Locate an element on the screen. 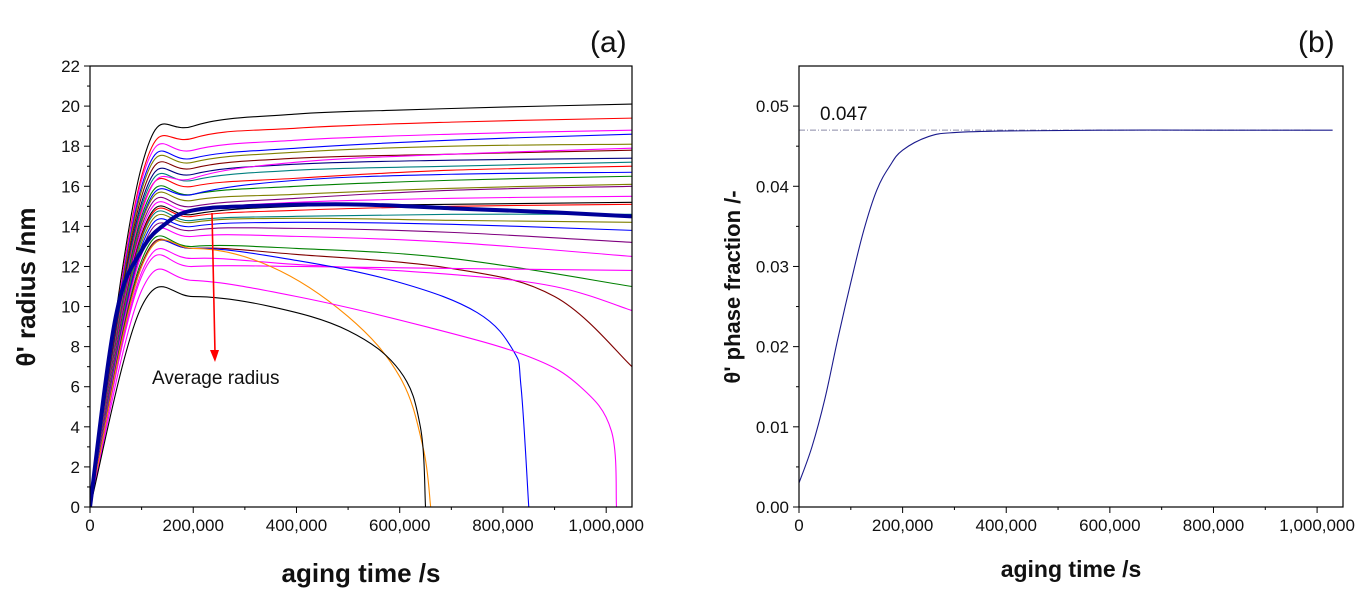 This screenshot has width=1369, height=595. y-tick-label: 0 is located at coordinates (75, 507).